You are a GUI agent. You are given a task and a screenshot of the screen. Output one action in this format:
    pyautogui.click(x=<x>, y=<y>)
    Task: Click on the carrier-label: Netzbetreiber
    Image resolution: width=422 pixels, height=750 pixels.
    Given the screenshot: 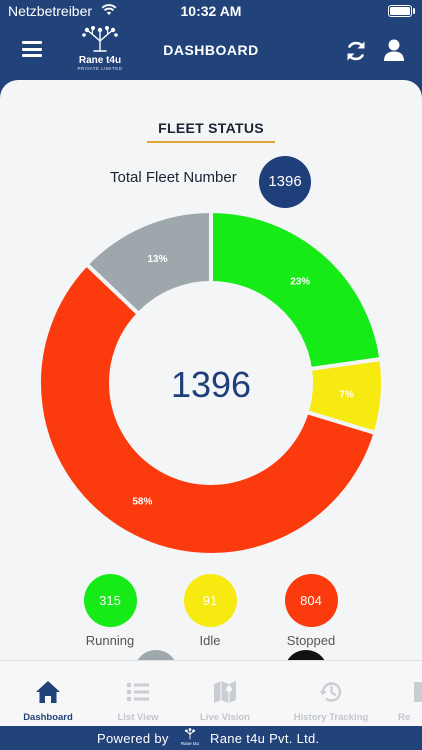 What is the action you would take?
    pyautogui.click(x=50, y=11)
    